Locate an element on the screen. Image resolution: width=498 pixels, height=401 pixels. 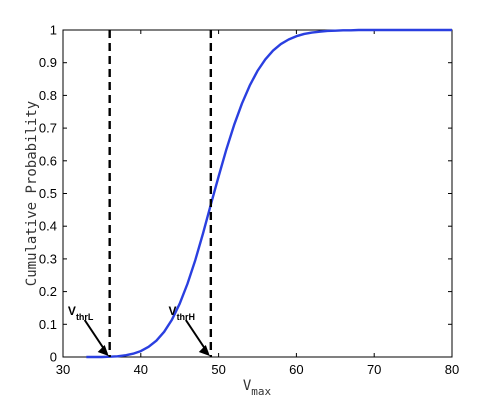
y-tick-label: 0.2 is located at coordinates (48, 291).